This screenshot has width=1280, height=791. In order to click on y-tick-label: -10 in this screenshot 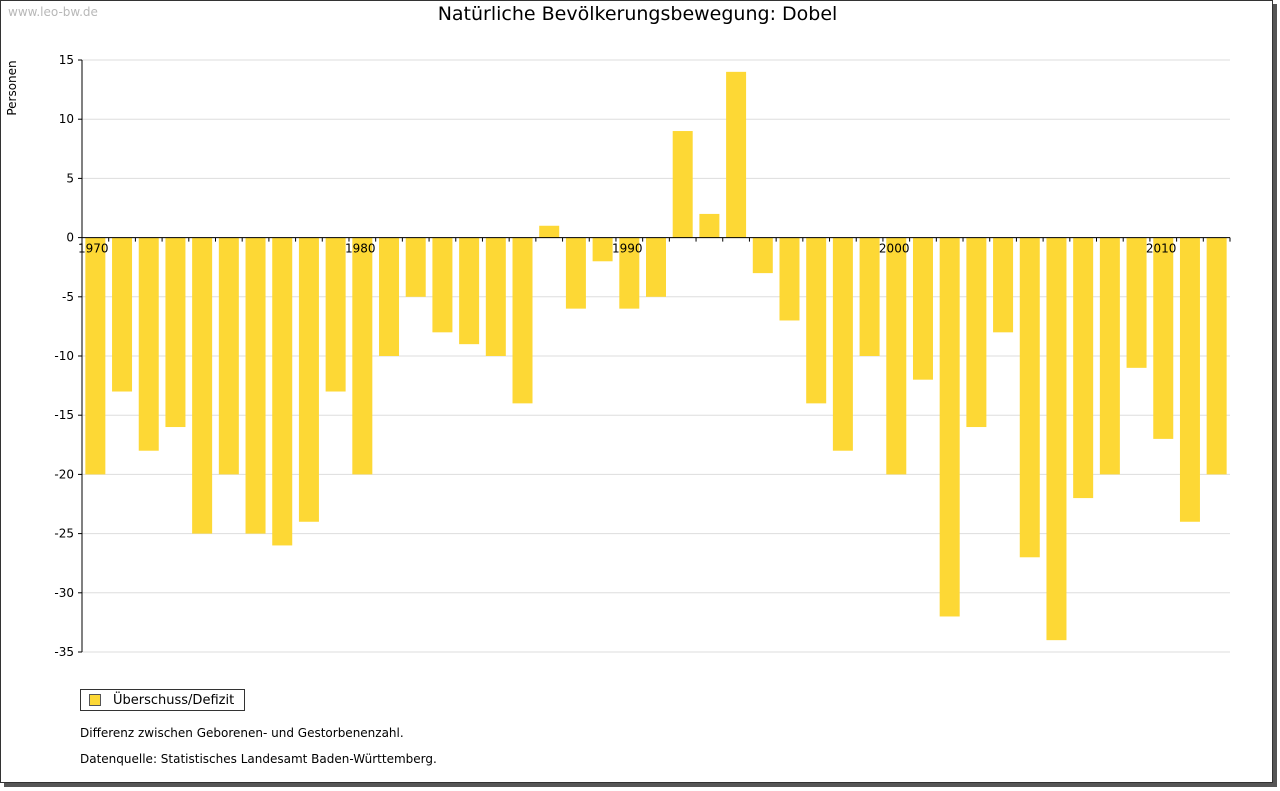, I will do `click(64, 356)`.